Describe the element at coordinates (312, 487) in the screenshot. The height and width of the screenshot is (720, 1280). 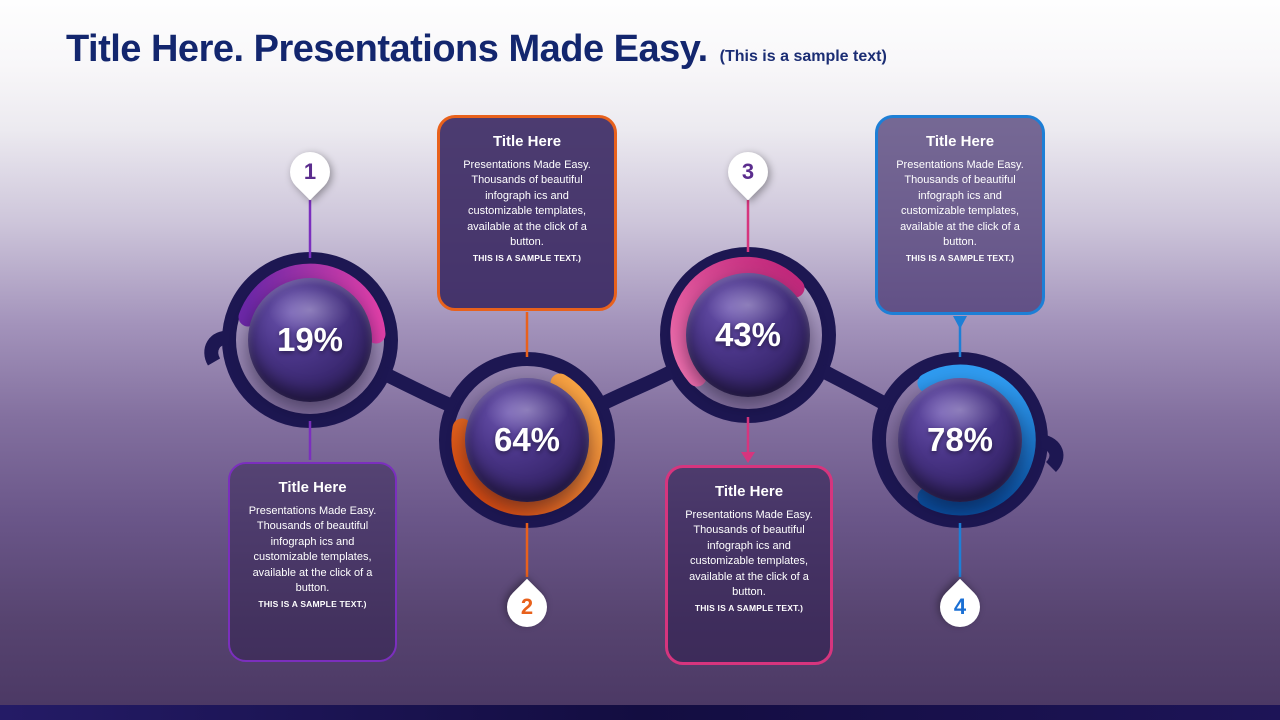
I see `card-1-title: Title Here` at that location.